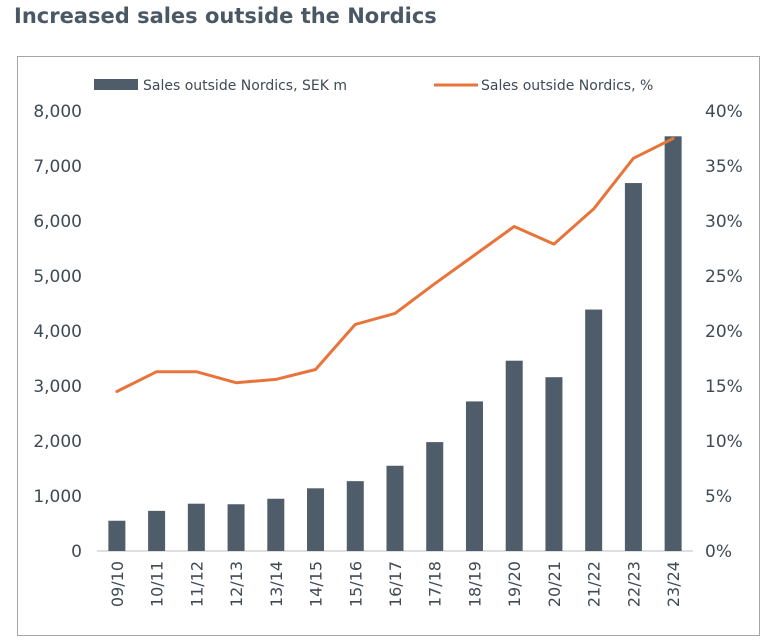  Describe the element at coordinates (724, 167) in the screenshot. I see `y-right-tick-label: 35%` at that location.